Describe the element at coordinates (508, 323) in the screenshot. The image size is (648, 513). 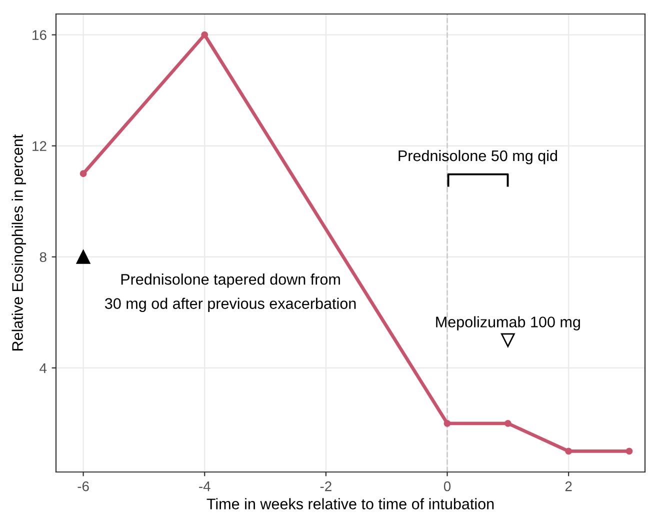
I see `annotation: Mepolizumab 100 mg` at that location.